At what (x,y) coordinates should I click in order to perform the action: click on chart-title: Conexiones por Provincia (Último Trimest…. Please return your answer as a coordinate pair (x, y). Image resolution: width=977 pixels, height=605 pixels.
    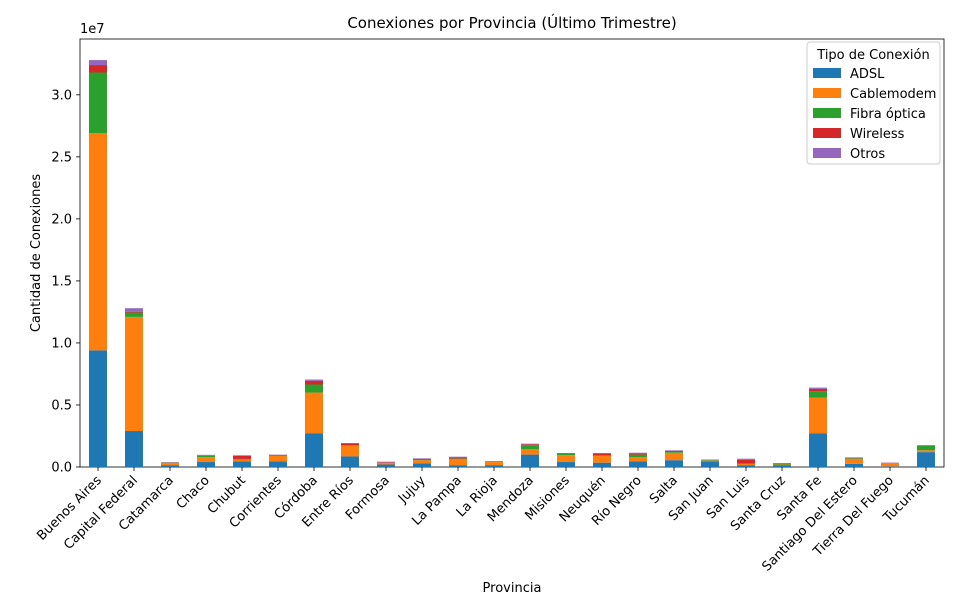
    Looking at the image, I should click on (511, 22).